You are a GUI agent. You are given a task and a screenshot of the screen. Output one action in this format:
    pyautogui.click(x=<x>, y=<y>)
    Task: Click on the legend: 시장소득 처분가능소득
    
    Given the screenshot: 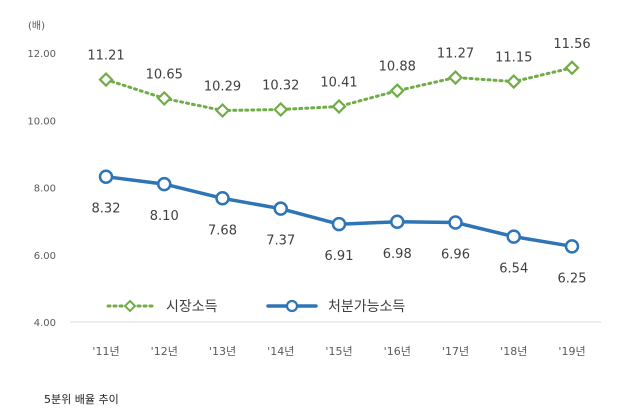 What is the action you would take?
    pyautogui.click(x=255, y=307)
    